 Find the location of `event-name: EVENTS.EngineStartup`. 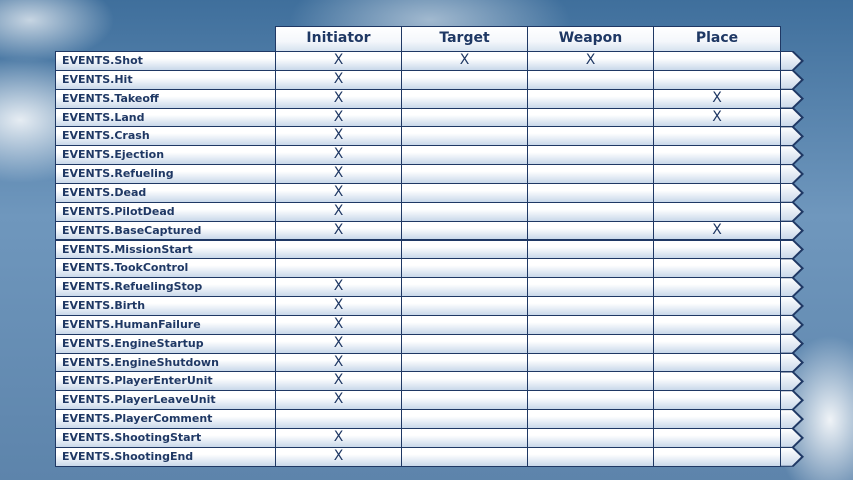

event-name: EVENTS.EngineStartup is located at coordinates (165, 343).